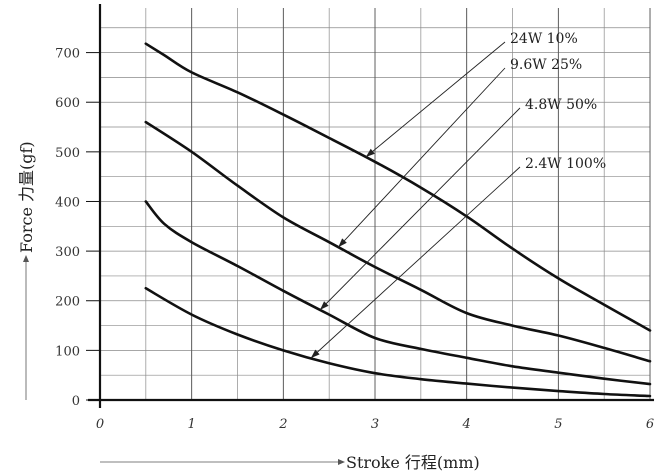  I want to click on legend-label-2: 9.6W 25%, so click(546, 65).